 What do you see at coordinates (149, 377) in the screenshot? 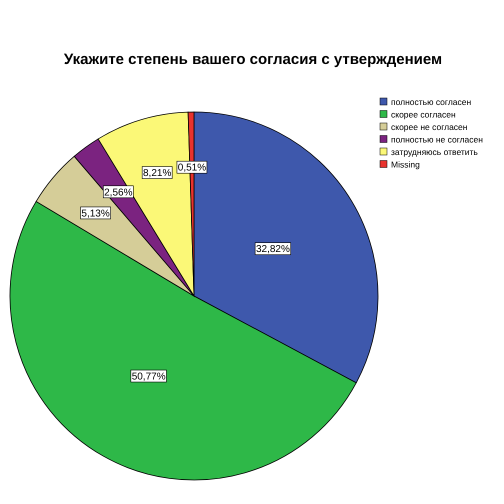
I see `data-label: 50,77%` at bounding box center [149, 377].